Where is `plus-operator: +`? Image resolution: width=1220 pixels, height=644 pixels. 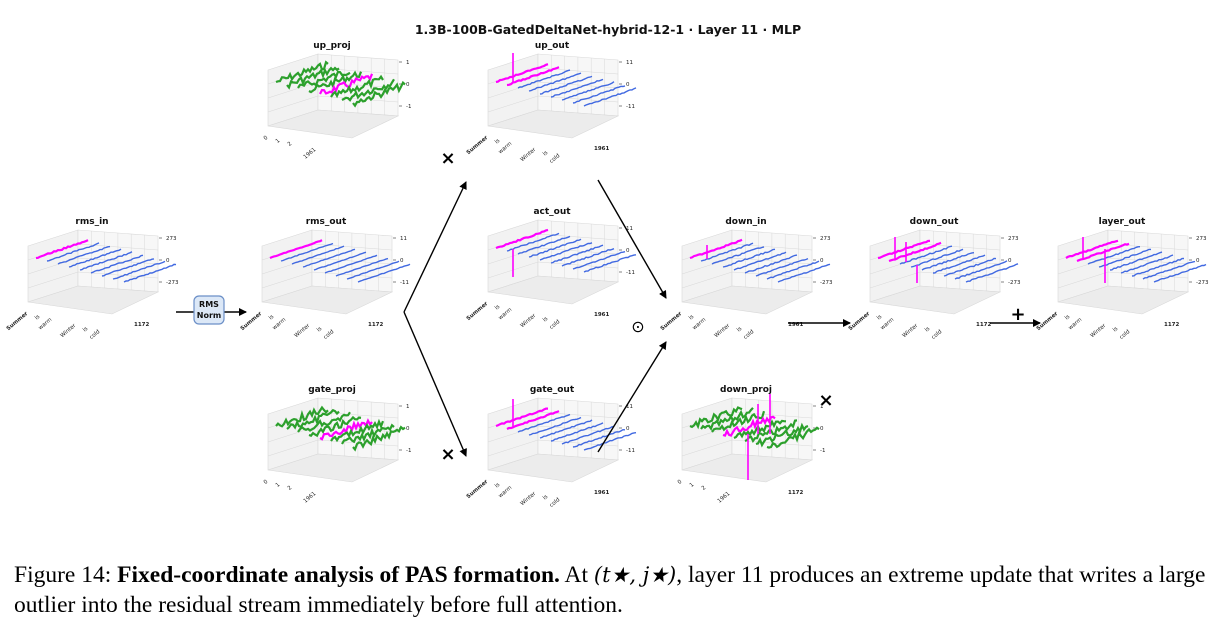
plus-operator: + is located at coordinates (1017, 314).